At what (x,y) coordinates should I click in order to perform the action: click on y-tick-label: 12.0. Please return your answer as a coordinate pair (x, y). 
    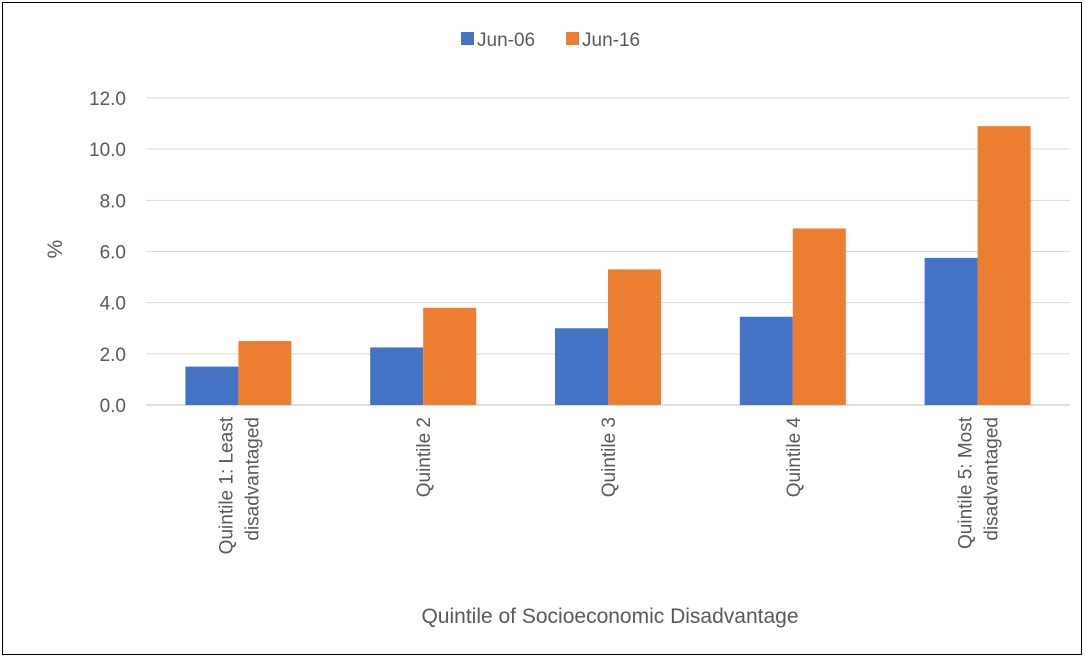
    Looking at the image, I should click on (107, 99).